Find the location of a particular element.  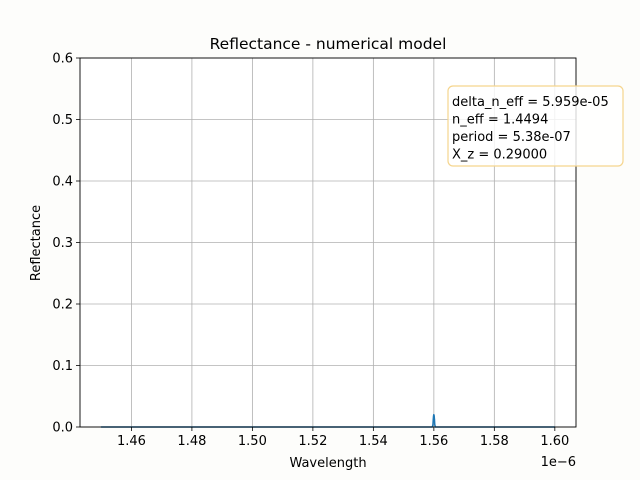

chart-title: Reflectance - numerical model is located at coordinates (328, 44).